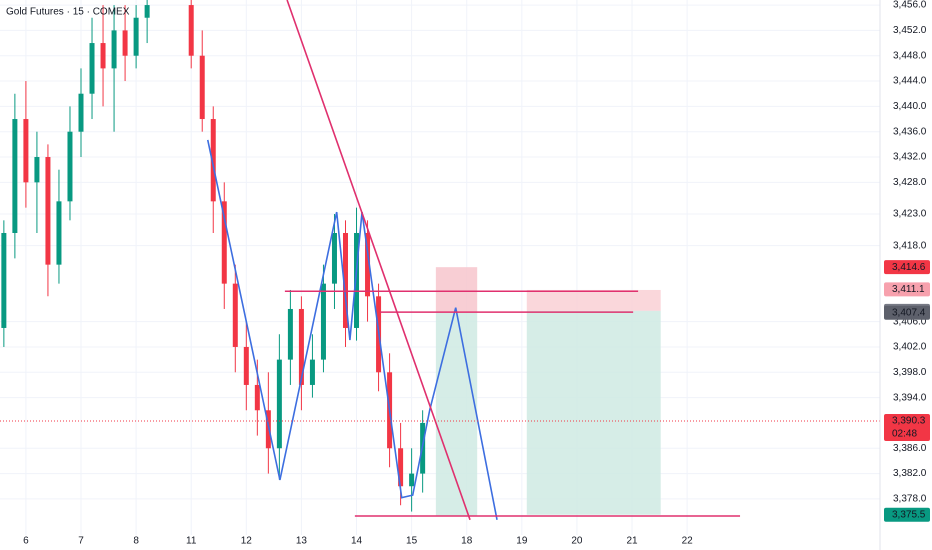  What do you see at coordinates (910, 157) in the screenshot?
I see `y-tick-label: 3,432.0` at bounding box center [910, 157].